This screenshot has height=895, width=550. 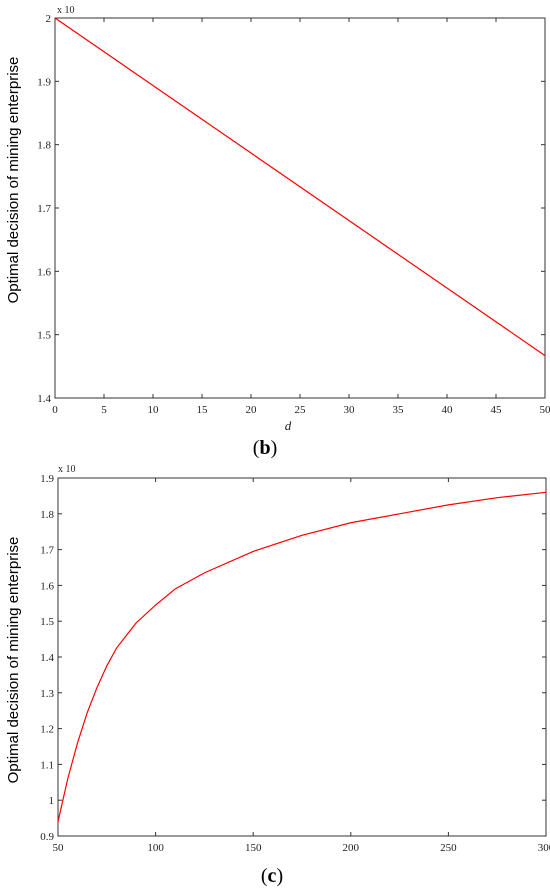 What do you see at coordinates (351, 848) in the screenshot?
I see `x-tick-label: 200` at bounding box center [351, 848].